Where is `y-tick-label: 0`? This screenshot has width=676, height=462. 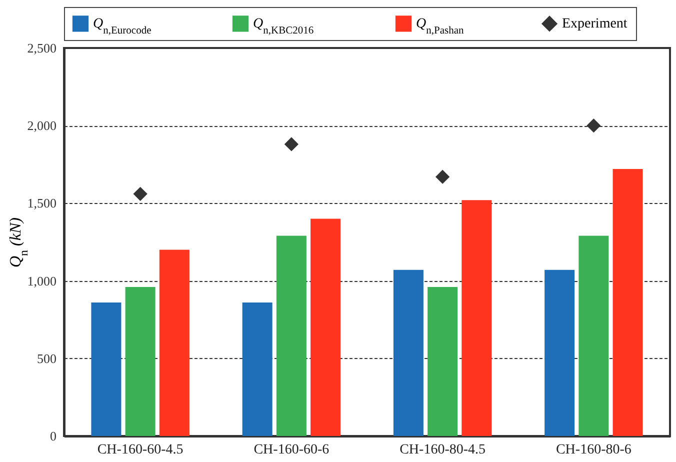
y-tick-label: 0 is located at coordinates (53, 436).